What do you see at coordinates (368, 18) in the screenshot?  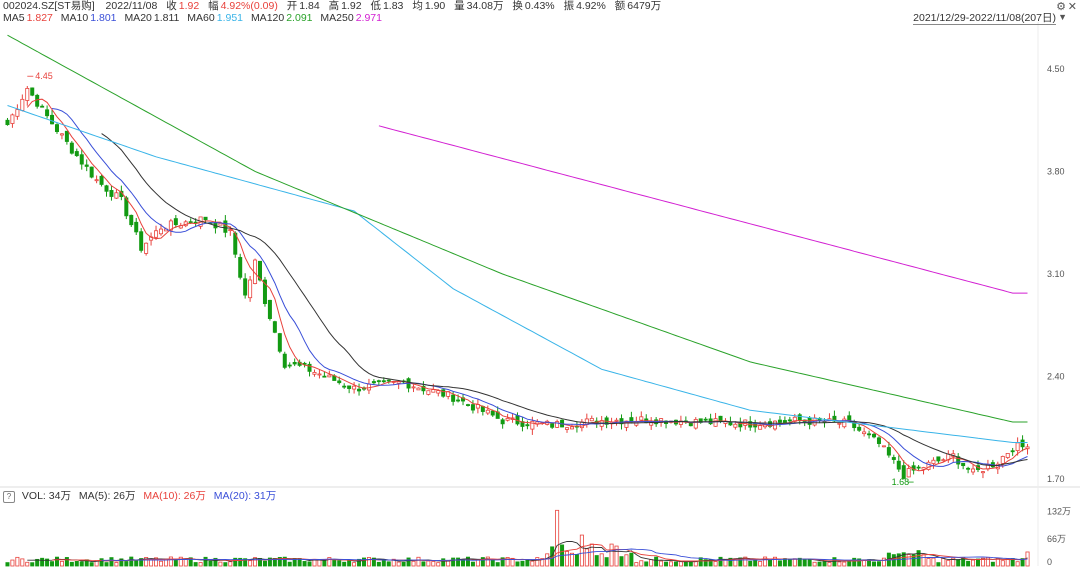 I see `ma250-value: 2.971` at bounding box center [368, 18].